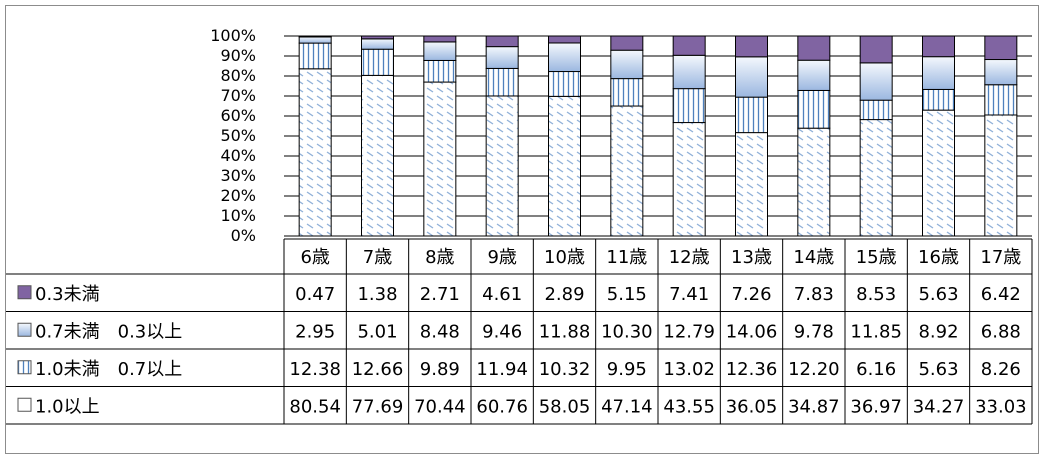  Describe the element at coordinates (440, 406) in the screenshot. I see `data-label: 70.44` at that location.